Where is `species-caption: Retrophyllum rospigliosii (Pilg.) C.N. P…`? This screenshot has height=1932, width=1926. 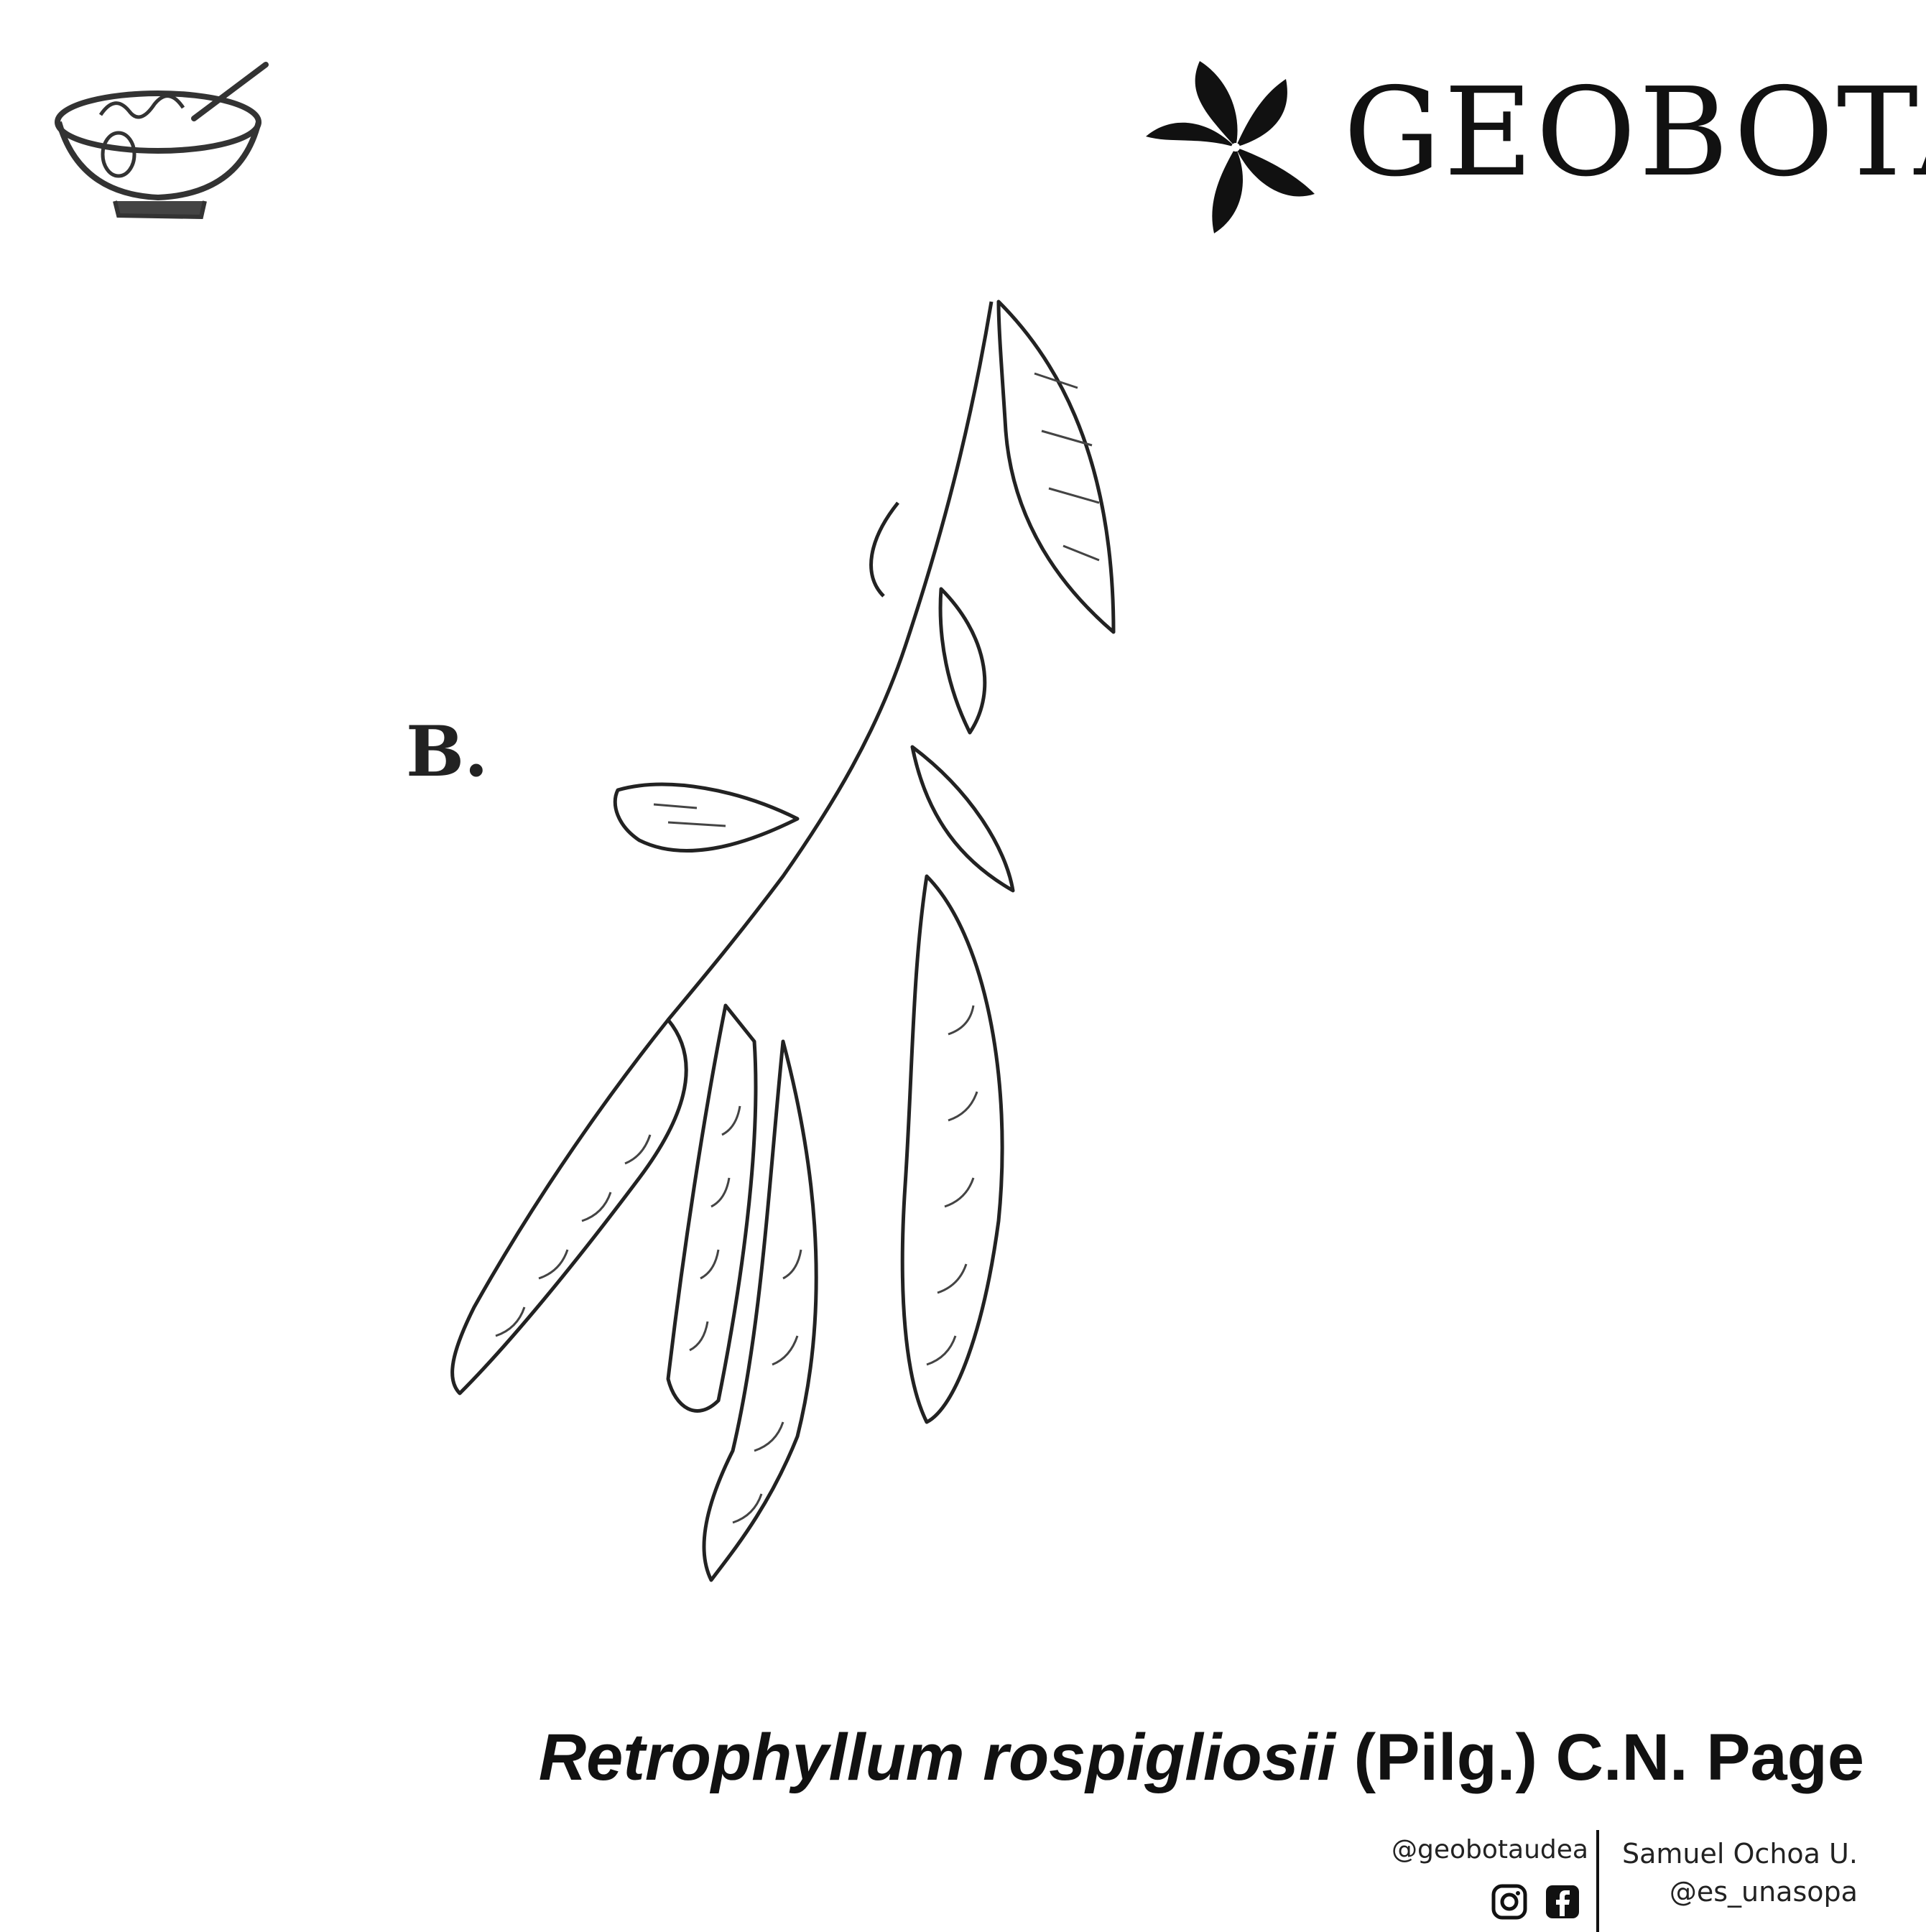 species-caption: Retrophyllum rospigliosii (Pilg.) C.N. P… is located at coordinates (1201, 1758).